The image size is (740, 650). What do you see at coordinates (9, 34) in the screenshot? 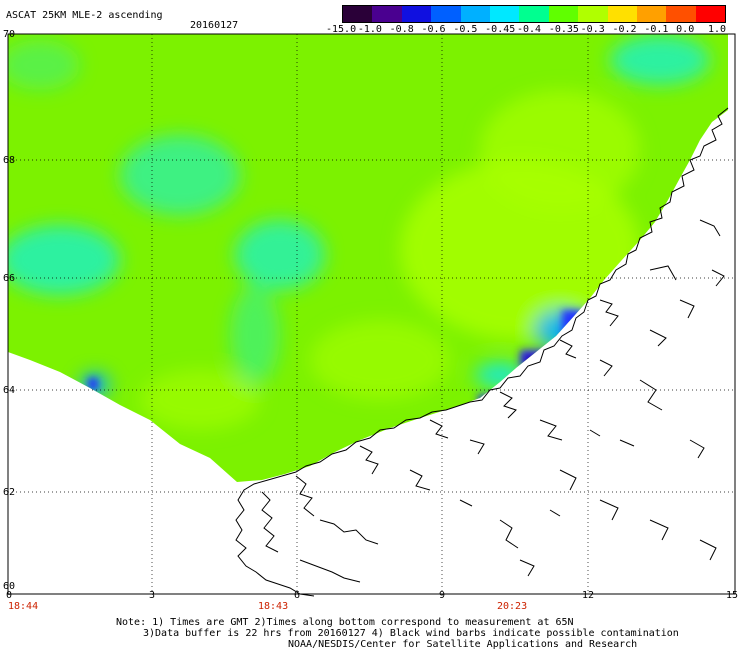
I see `lat-label: 70` at bounding box center [9, 34].